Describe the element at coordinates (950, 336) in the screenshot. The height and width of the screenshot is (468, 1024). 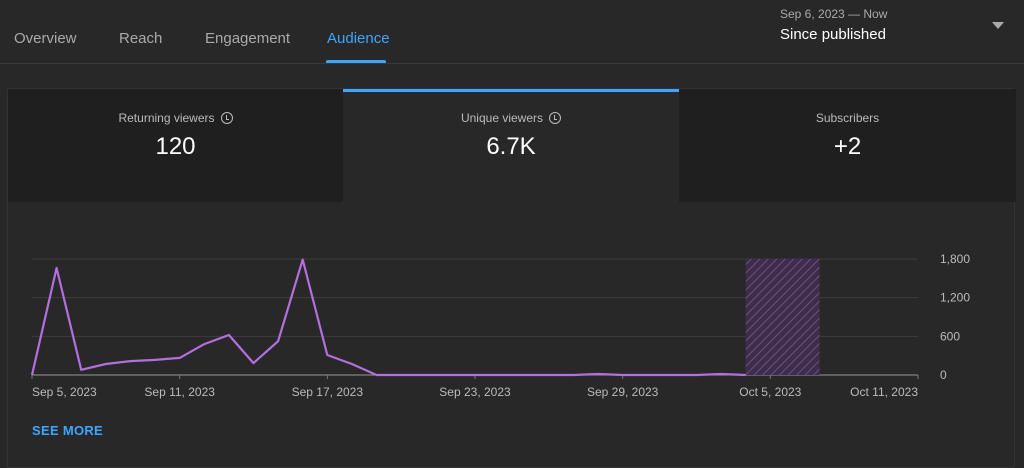
I see `y-tick-label: 600` at that location.